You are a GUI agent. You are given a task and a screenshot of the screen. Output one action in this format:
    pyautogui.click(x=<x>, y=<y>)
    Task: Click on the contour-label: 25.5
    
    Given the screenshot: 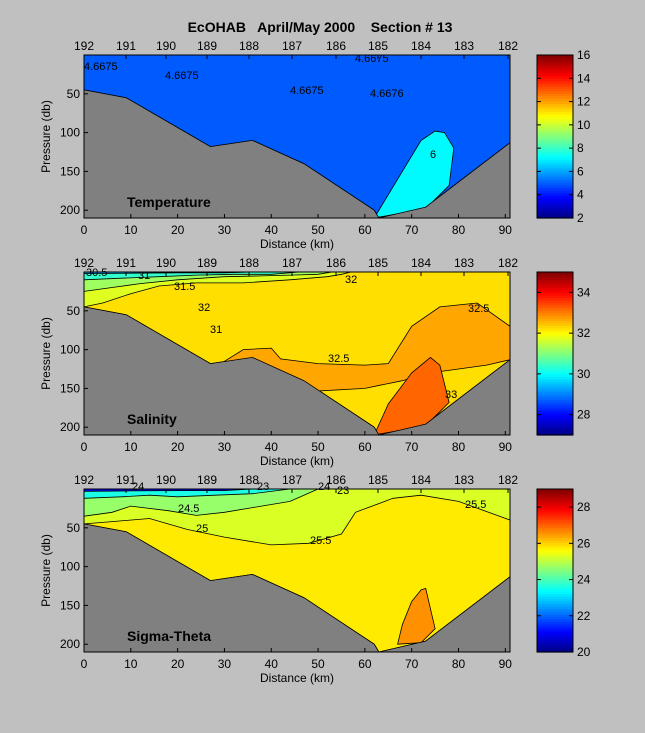 What is the action you would take?
    pyautogui.click(x=475, y=505)
    